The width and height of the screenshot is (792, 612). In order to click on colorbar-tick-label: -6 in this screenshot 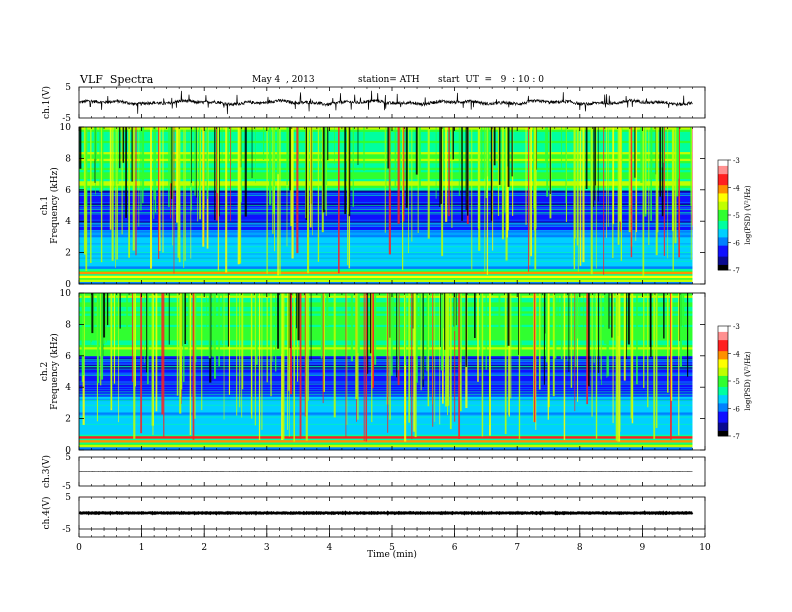, I will do `click(736, 244)`.